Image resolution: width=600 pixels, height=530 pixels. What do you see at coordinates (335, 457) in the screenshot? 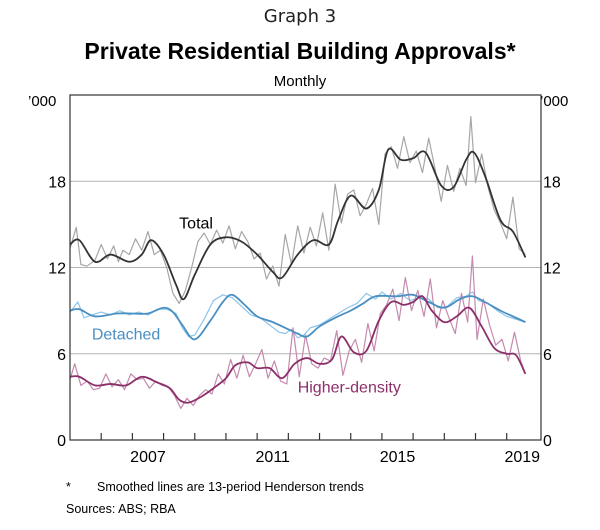
I see `x-axis-labels: 2007 2011 2015 2019` at bounding box center [335, 457].